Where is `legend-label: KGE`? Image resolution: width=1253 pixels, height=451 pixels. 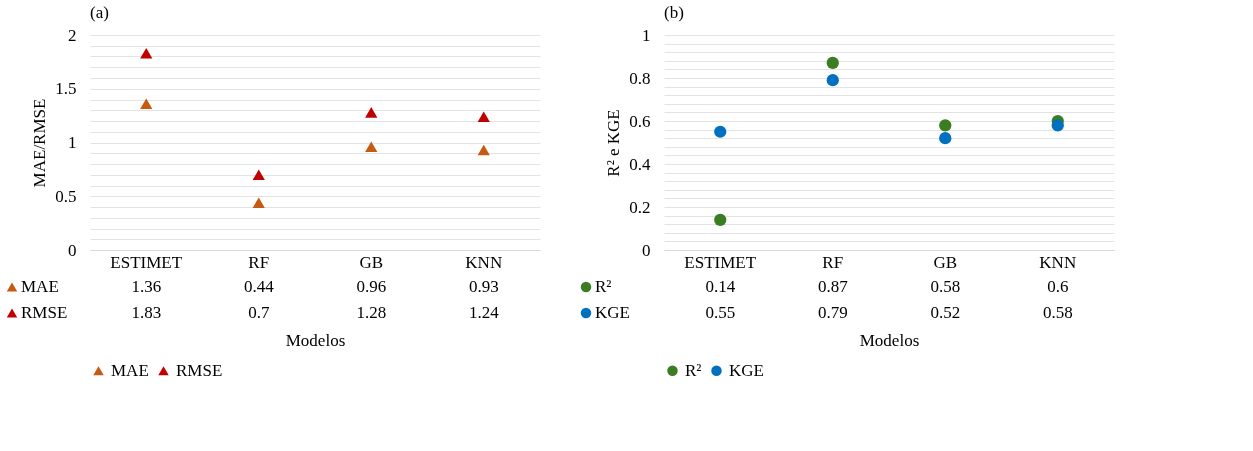
legend-label: KGE is located at coordinates (612, 312).